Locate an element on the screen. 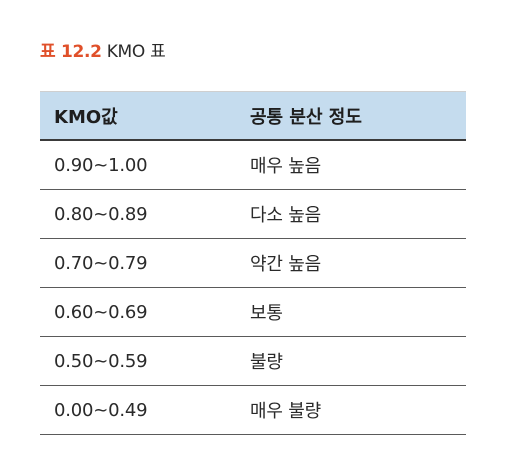 Image resolution: width=532 pixels, height=466 pixels. table-row: 0.80~0.89 다소 높음 is located at coordinates (253, 214).